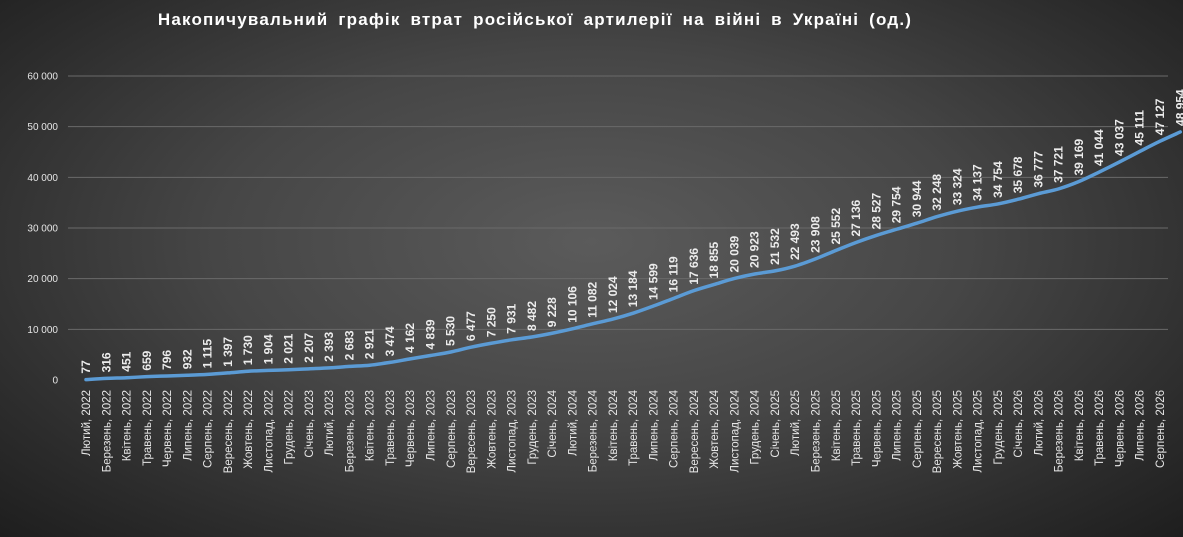 The image size is (1183, 537). I want to click on data-label: 47 127, so click(1160, 116).